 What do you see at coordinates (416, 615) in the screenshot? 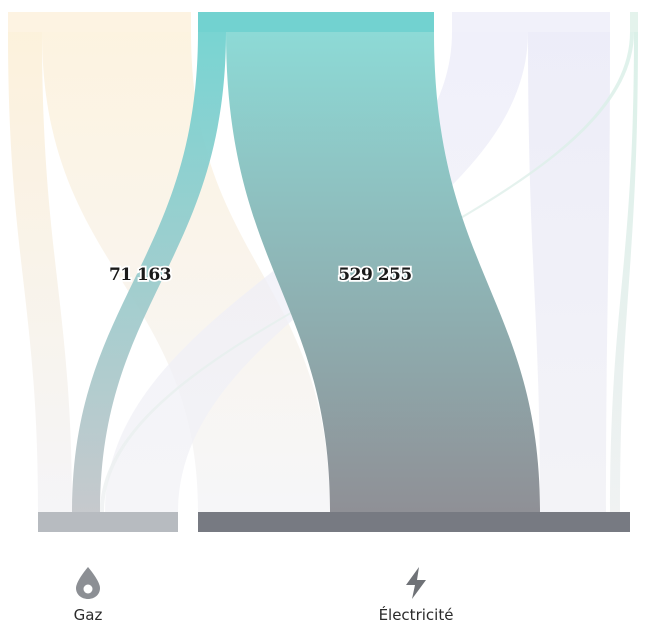
I see `category-label-electricite: Électricité` at bounding box center [416, 615].